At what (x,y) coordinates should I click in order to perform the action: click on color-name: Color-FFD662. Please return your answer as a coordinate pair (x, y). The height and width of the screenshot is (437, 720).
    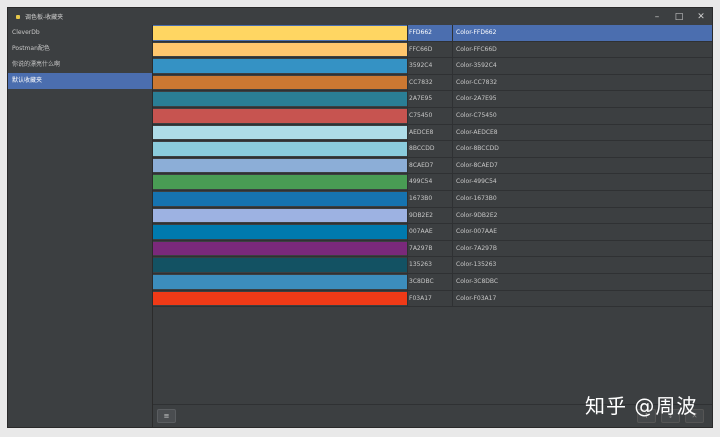
    Looking at the image, I should click on (476, 32).